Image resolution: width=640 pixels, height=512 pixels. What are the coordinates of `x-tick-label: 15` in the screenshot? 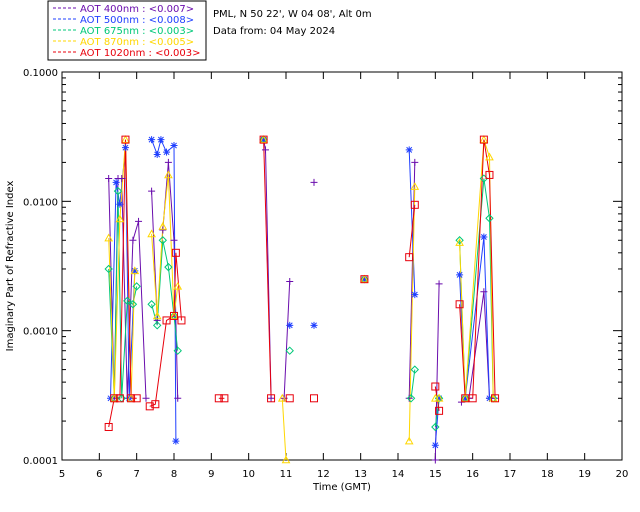 It's located at (435, 474).